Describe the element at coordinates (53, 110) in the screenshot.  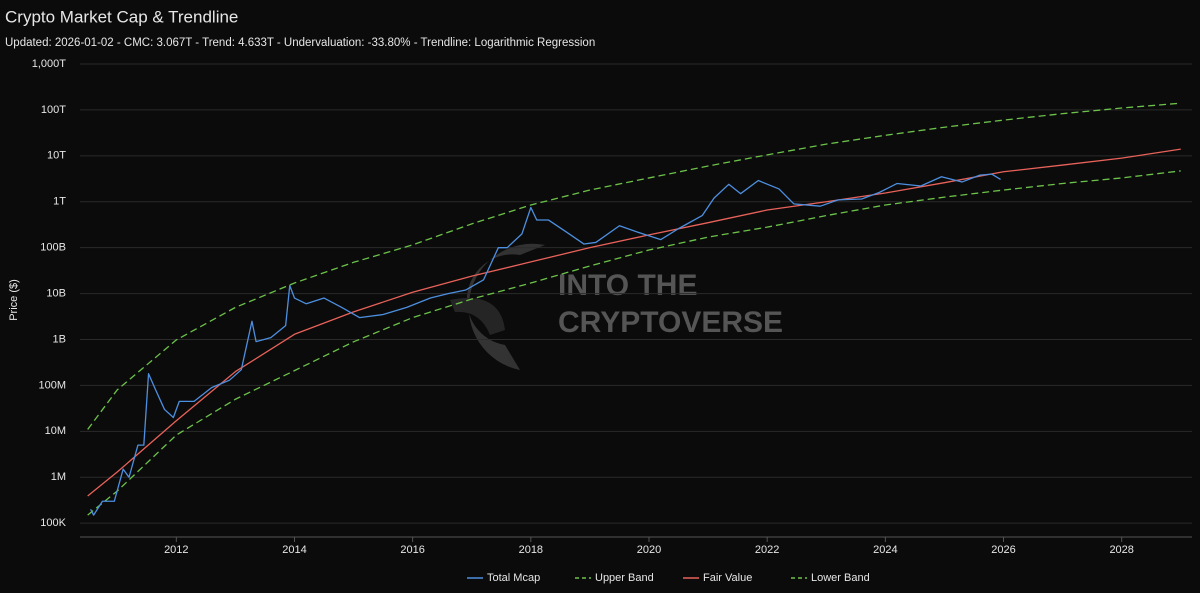
I see `y-tick-label: 100T` at that location.